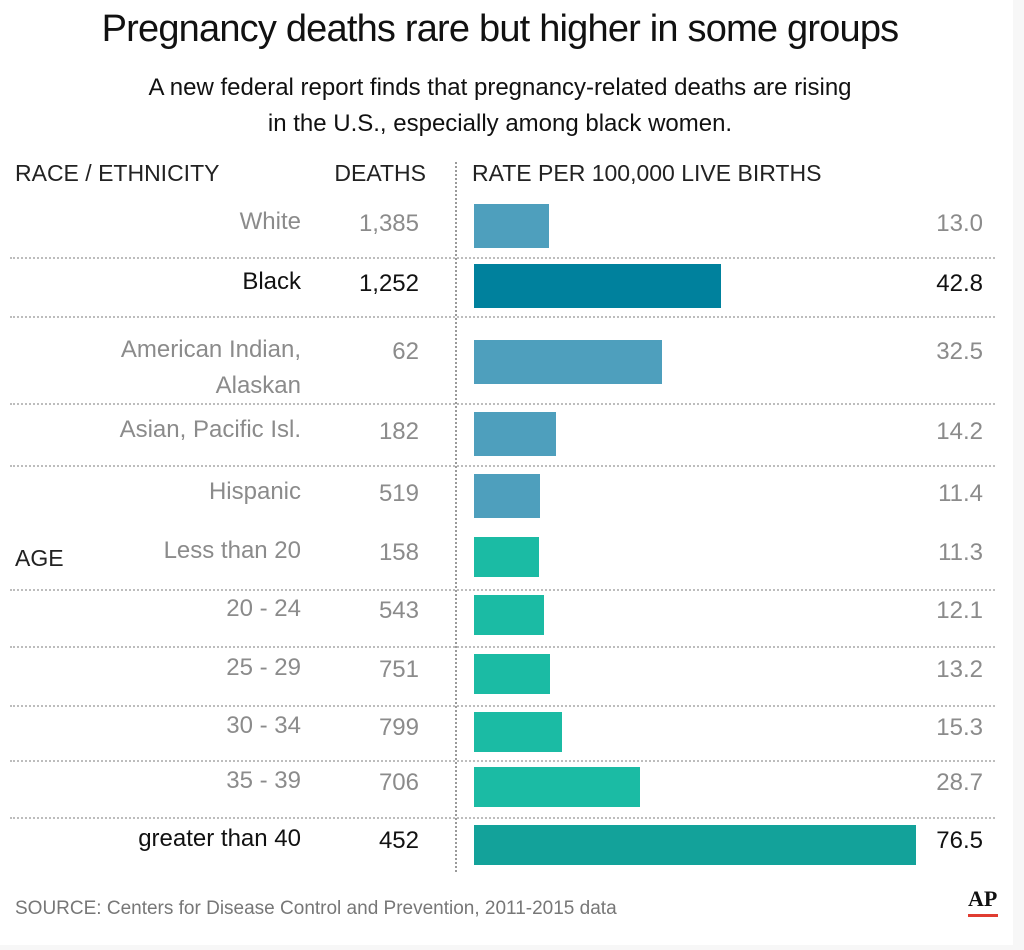 This screenshot has height=950, width=1024. I want to click on category-label: 30 - 34, so click(263, 725).